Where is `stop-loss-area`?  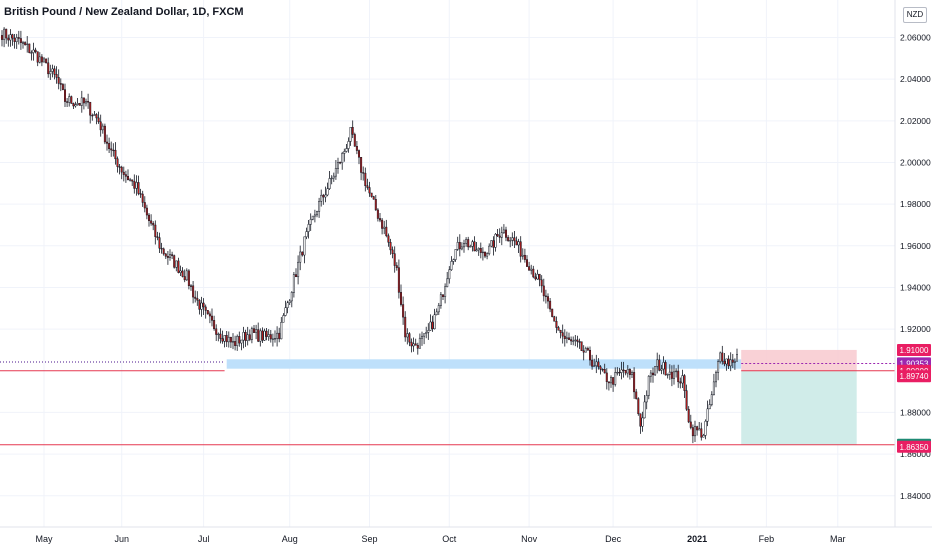 stop-loss-area is located at coordinates (799, 360).